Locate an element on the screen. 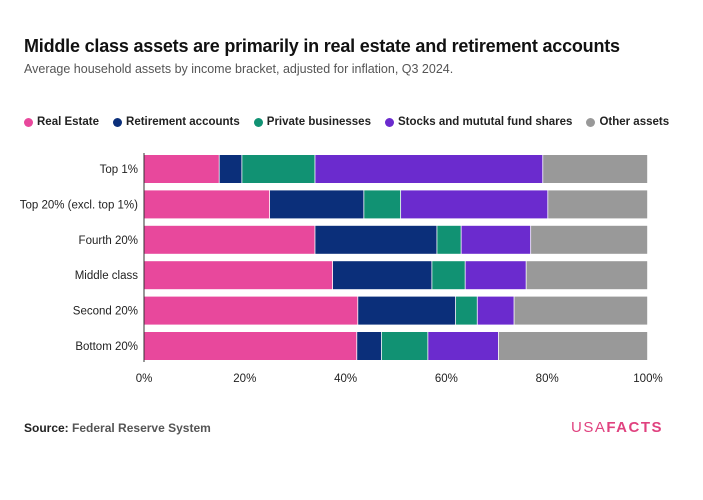 This screenshot has height=500, width=703. x-tick-label-40: 40% is located at coordinates (345, 379).